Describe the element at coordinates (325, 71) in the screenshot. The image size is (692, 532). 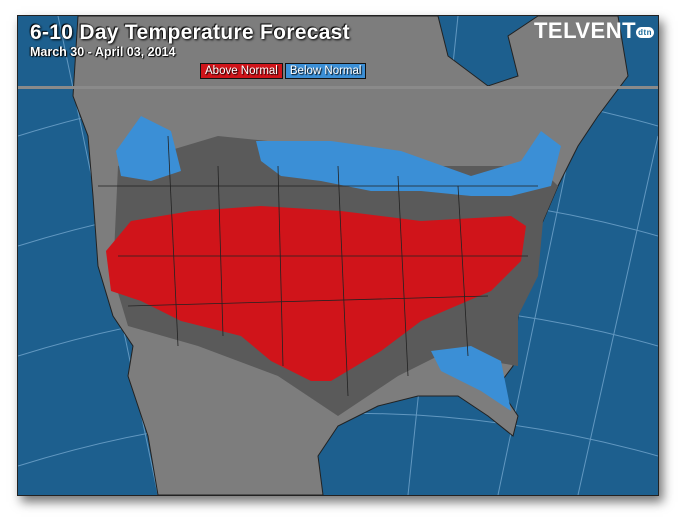
I see `legend-below-normal: Below Normal` at that location.